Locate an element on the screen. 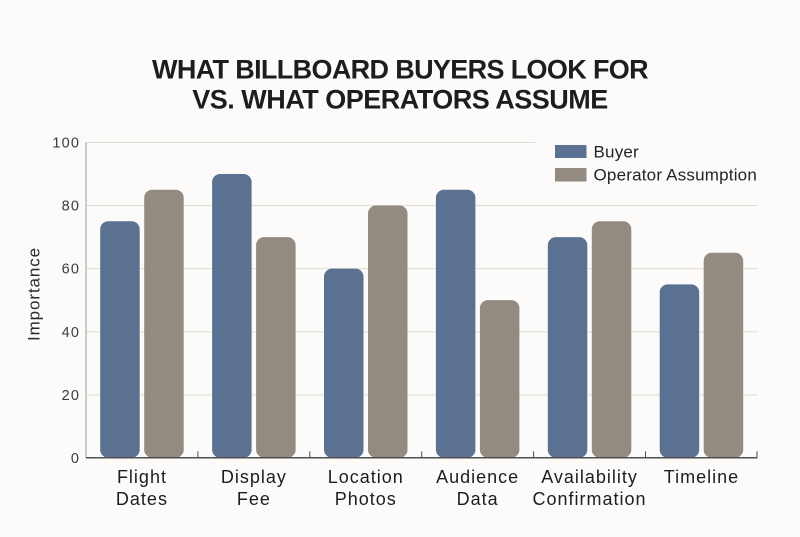 The width and height of the screenshot is (800, 537). svg-text: Availability is located at coordinates (589, 477).